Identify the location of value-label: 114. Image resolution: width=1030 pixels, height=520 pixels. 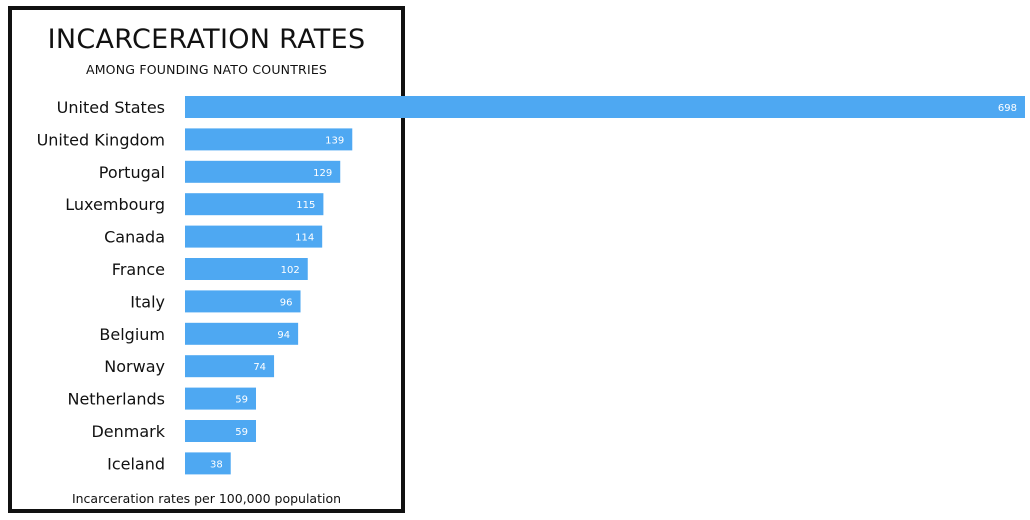
(304, 238).